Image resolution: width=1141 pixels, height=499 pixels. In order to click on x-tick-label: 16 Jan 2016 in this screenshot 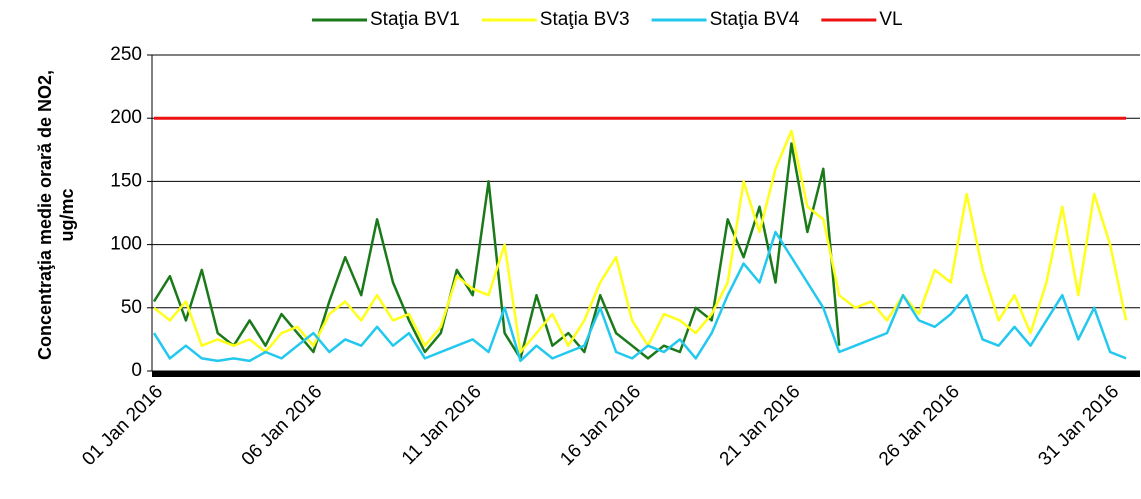, I will do `click(600, 425)`.